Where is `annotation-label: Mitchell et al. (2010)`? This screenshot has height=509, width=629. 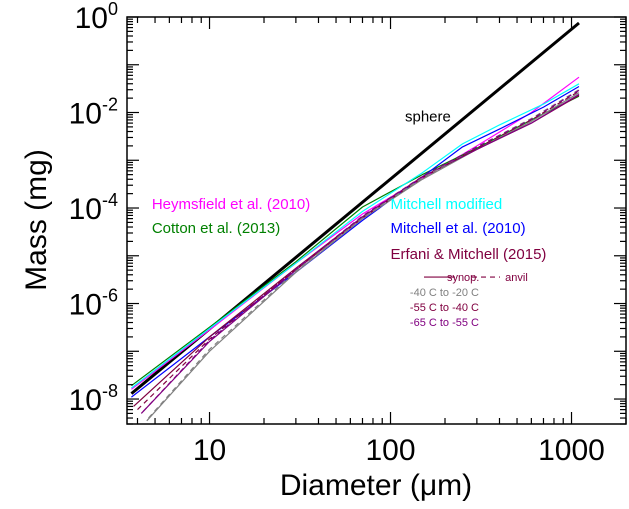 annotation-label: Mitchell et al. (2010) is located at coordinates (458, 228).